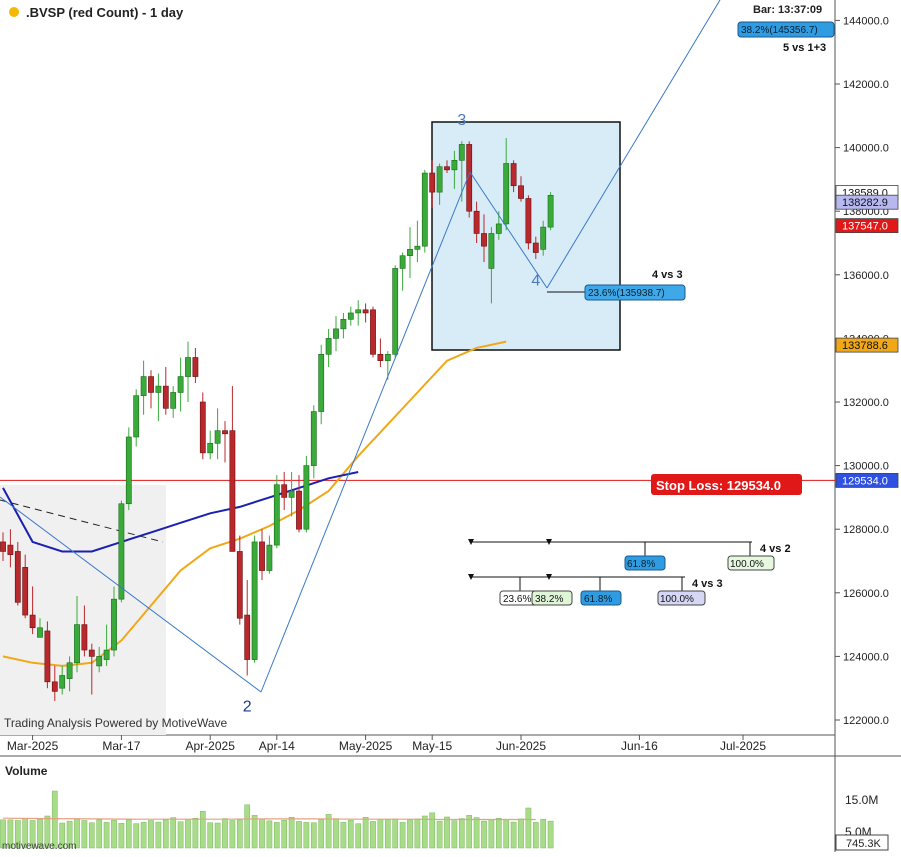 The image size is (901, 857). Describe the element at coordinates (39, 846) in the screenshot. I see `site-watermark: motivewave.com` at that location.